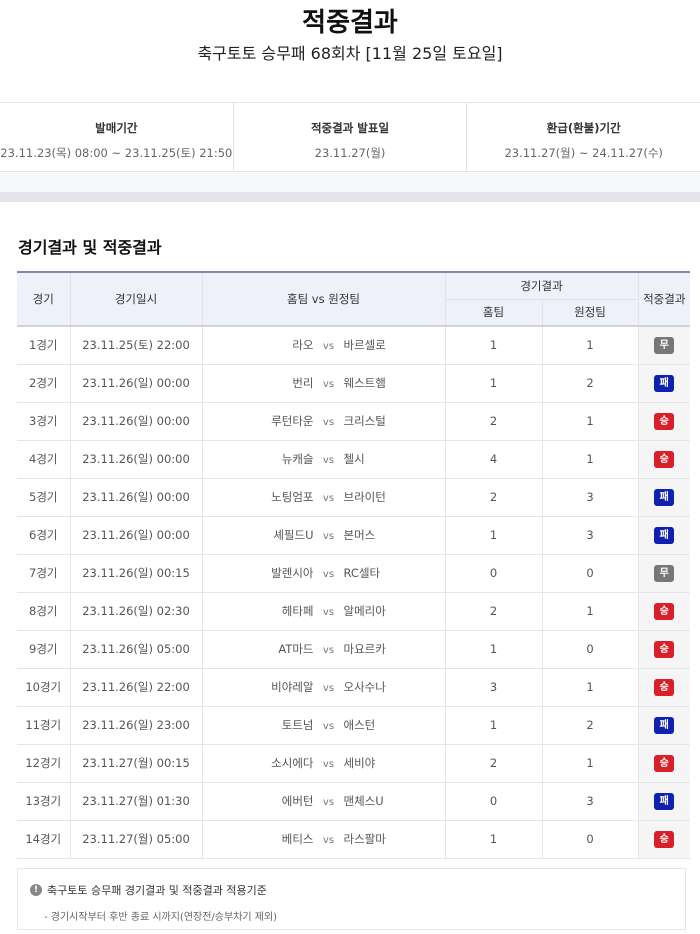 This screenshot has height=934, width=700. I want to click on game-number: 4경기, so click(44, 459).